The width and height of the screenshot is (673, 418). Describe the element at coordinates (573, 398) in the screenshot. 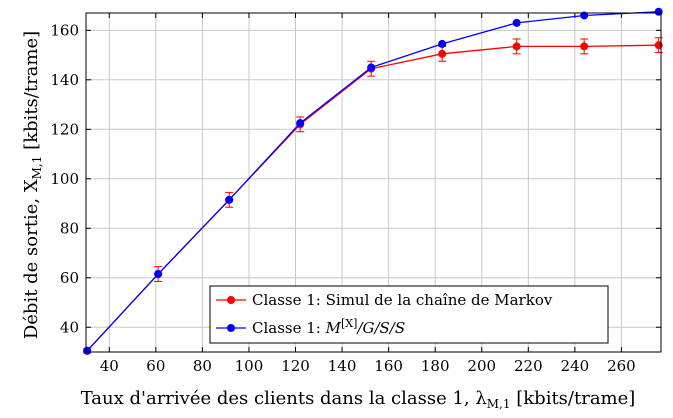

I see `x-axis-title-unit: [kbits/trame]` at that location.